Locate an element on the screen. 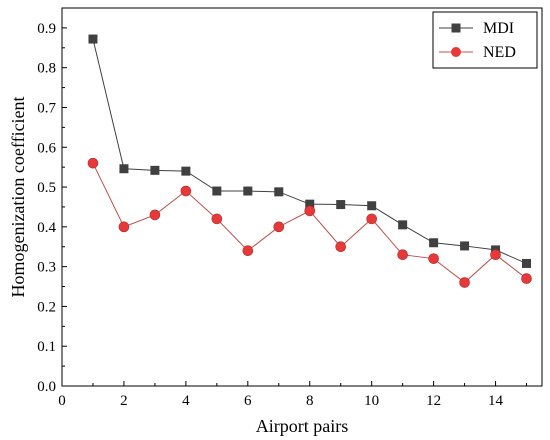 The width and height of the screenshot is (550, 440). x-tick-label: 8 is located at coordinates (310, 401).